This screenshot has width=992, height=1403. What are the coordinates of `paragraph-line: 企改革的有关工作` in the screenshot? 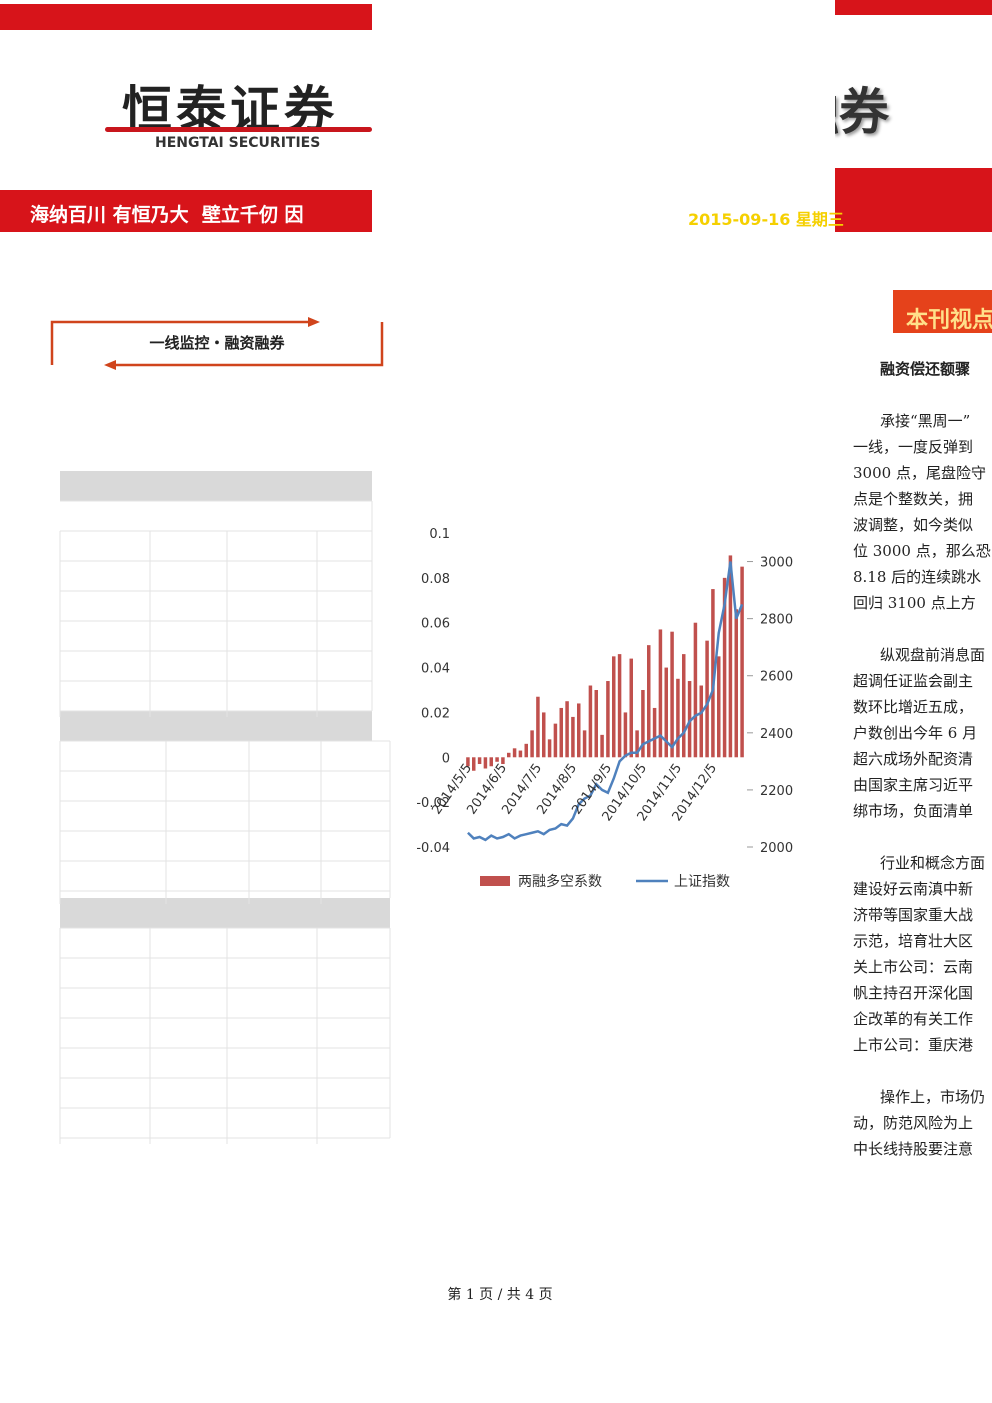 It's located at (913, 1019).